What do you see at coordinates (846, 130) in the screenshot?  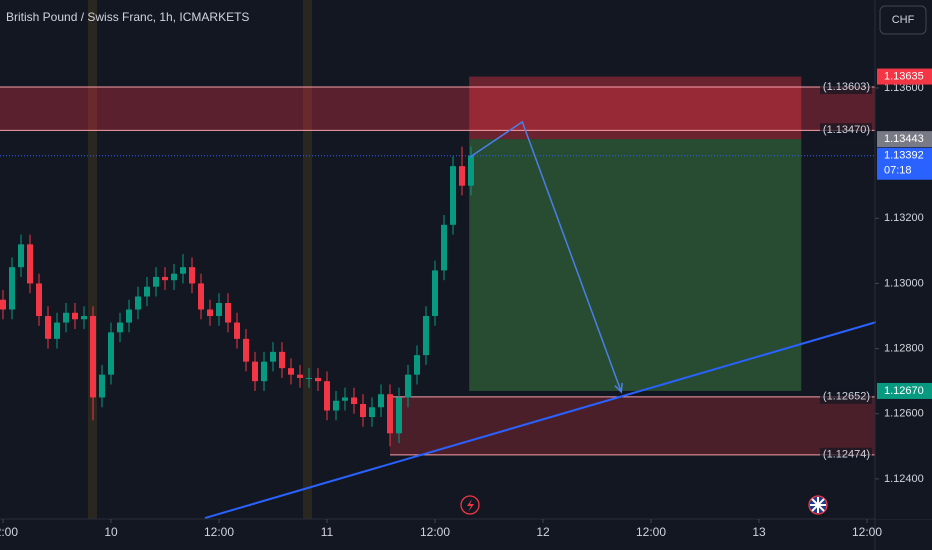 I see `level-label: (1.13470)` at bounding box center [846, 130].